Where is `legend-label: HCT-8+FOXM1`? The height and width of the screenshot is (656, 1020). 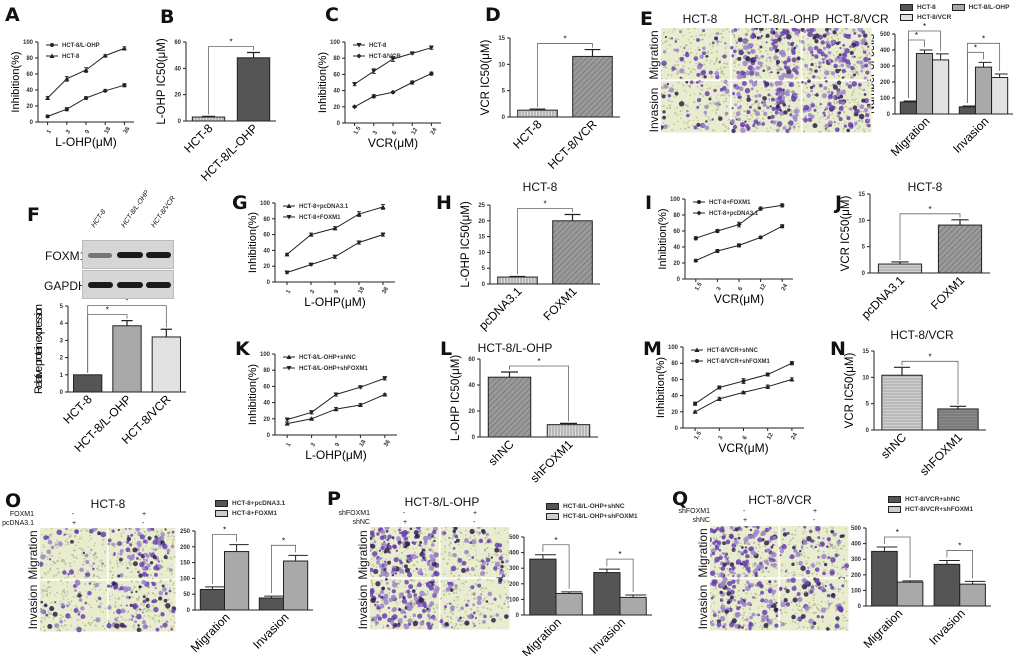
legend-label: HCT-8+FOXM1 is located at coordinates (254, 514).